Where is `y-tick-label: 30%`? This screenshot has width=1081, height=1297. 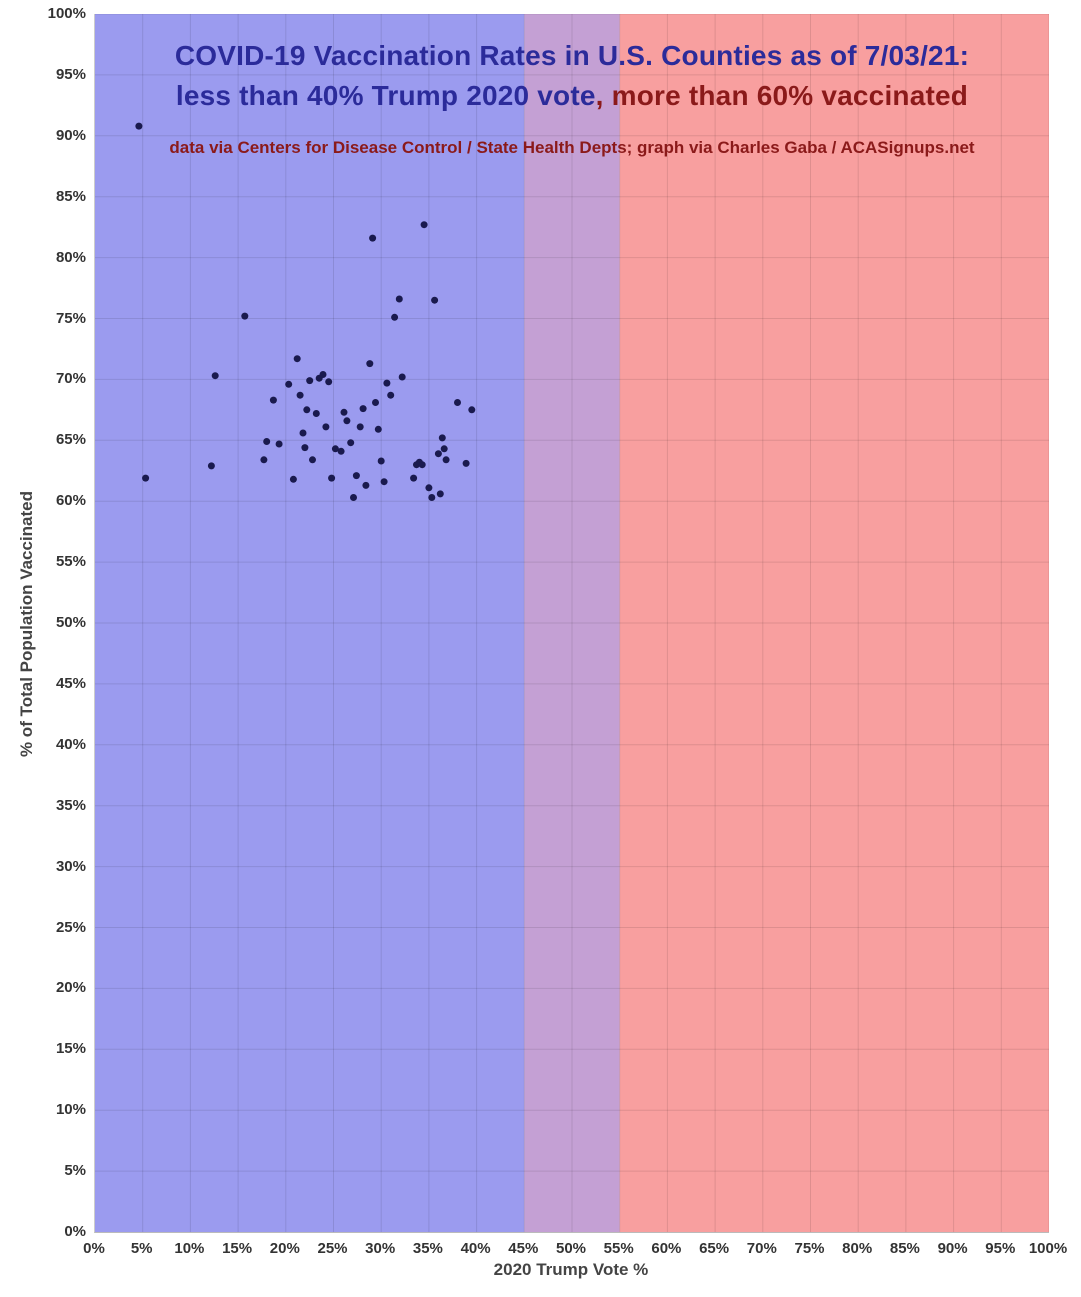 y-tick-label: 30% is located at coordinates (70, 866).